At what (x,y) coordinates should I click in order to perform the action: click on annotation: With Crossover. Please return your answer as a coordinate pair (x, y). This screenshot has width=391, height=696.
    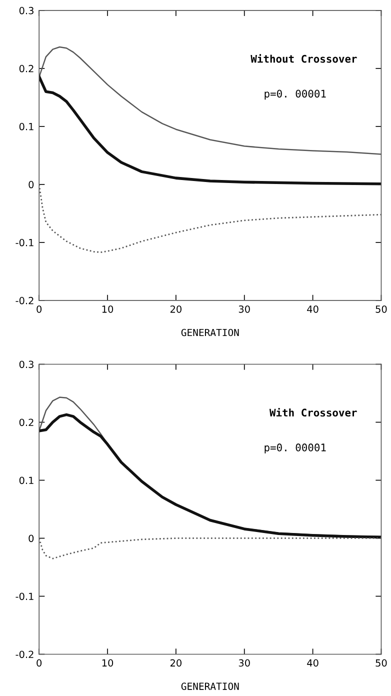
    Looking at the image, I should click on (313, 412).